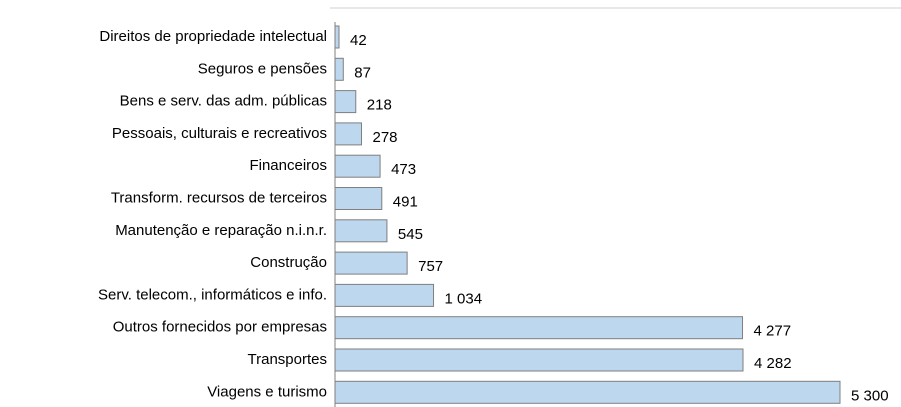 The height and width of the screenshot is (407, 901). I want to click on category-label: Serv. telecom., informáticos e info., so click(212, 294).